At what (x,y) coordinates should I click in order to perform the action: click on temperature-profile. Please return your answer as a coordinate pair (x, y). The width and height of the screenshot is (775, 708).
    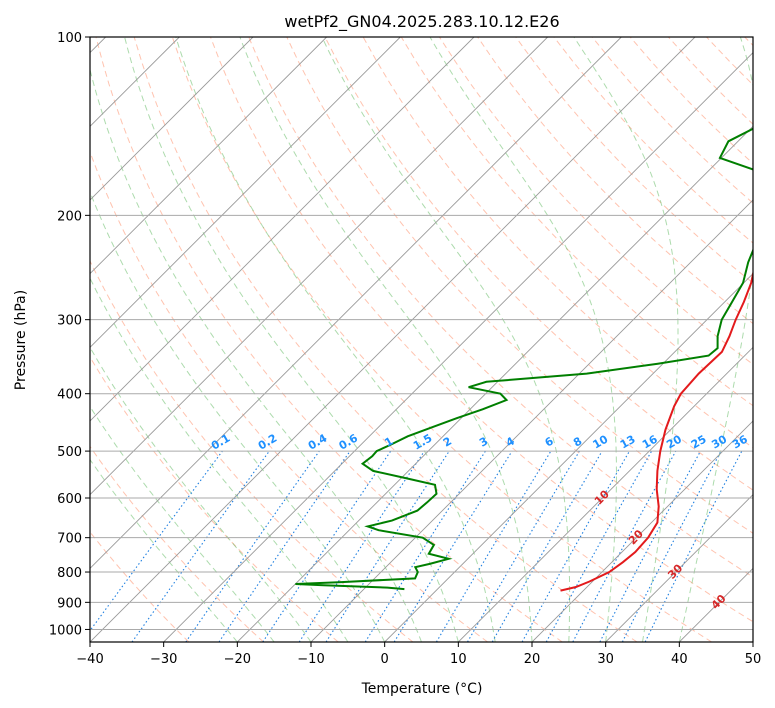
    Looking at the image, I should click on (656, 430).